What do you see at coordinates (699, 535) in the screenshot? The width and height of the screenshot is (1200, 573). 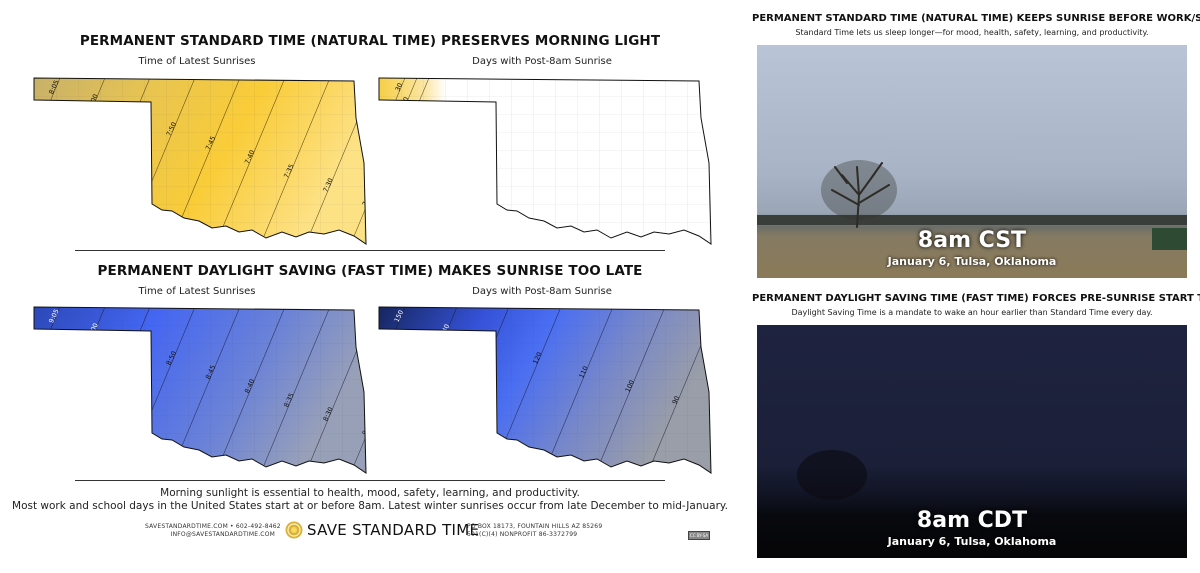 I see `cc-license-badge: CC BY-SA` at bounding box center [699, 535].